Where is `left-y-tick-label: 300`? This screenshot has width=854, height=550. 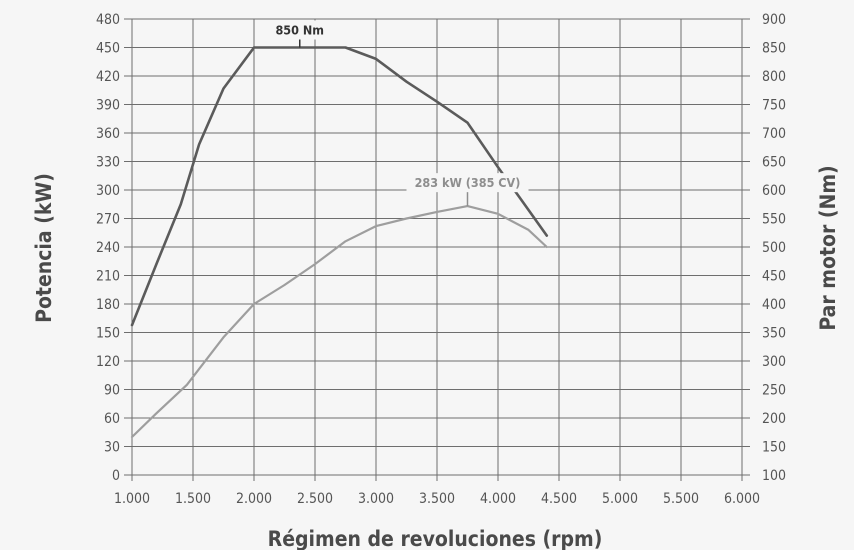
left-y-tick-label: 300 is located at coordinates (108, 191).